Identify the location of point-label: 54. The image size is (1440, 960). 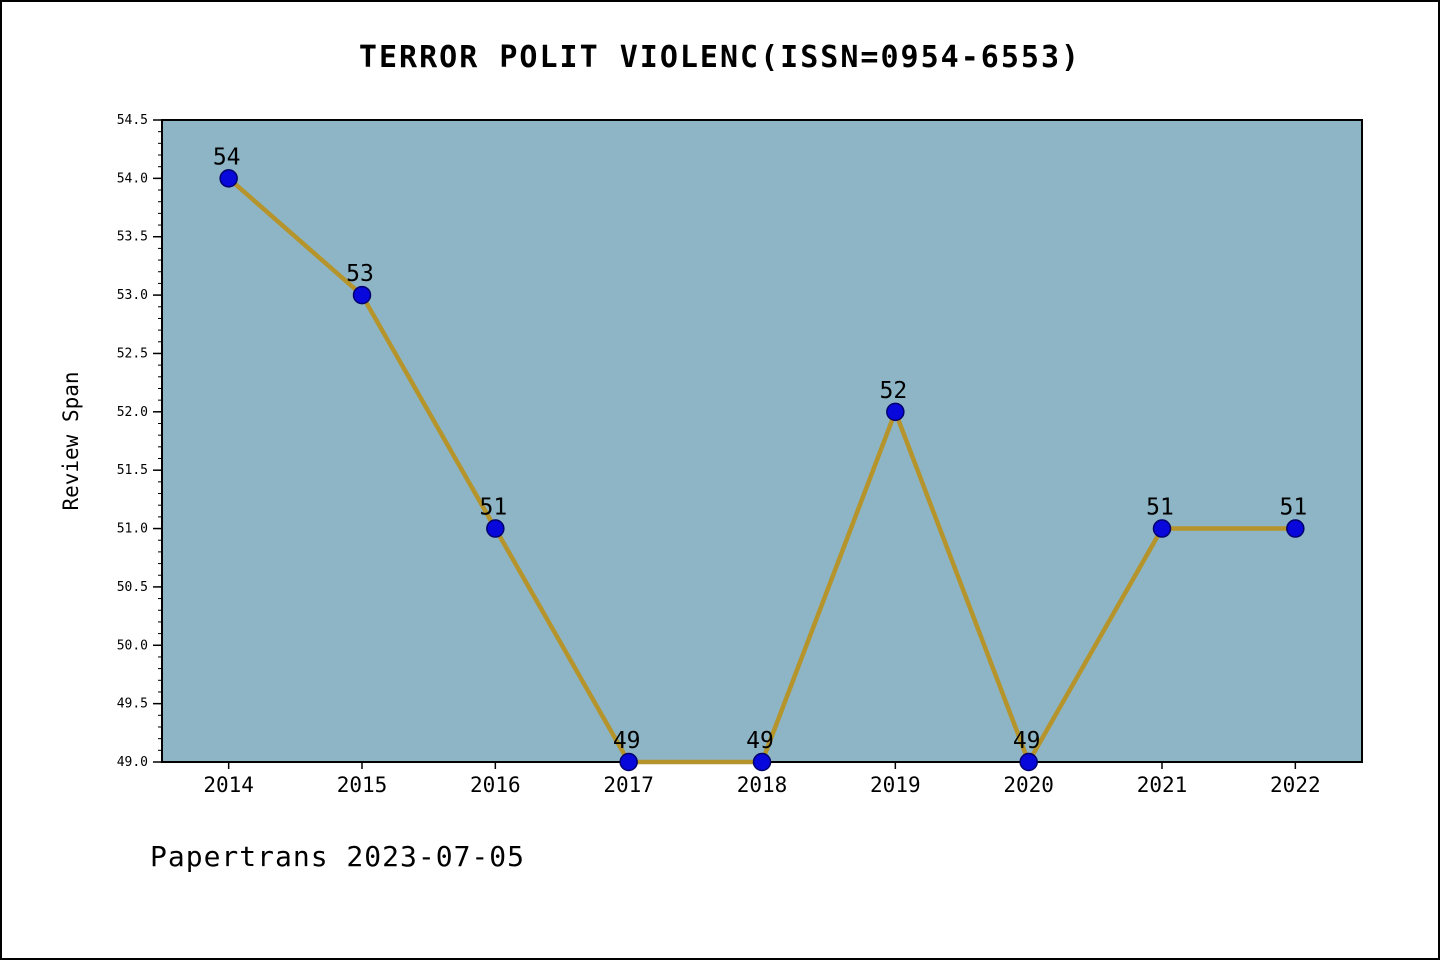
(227, 157).